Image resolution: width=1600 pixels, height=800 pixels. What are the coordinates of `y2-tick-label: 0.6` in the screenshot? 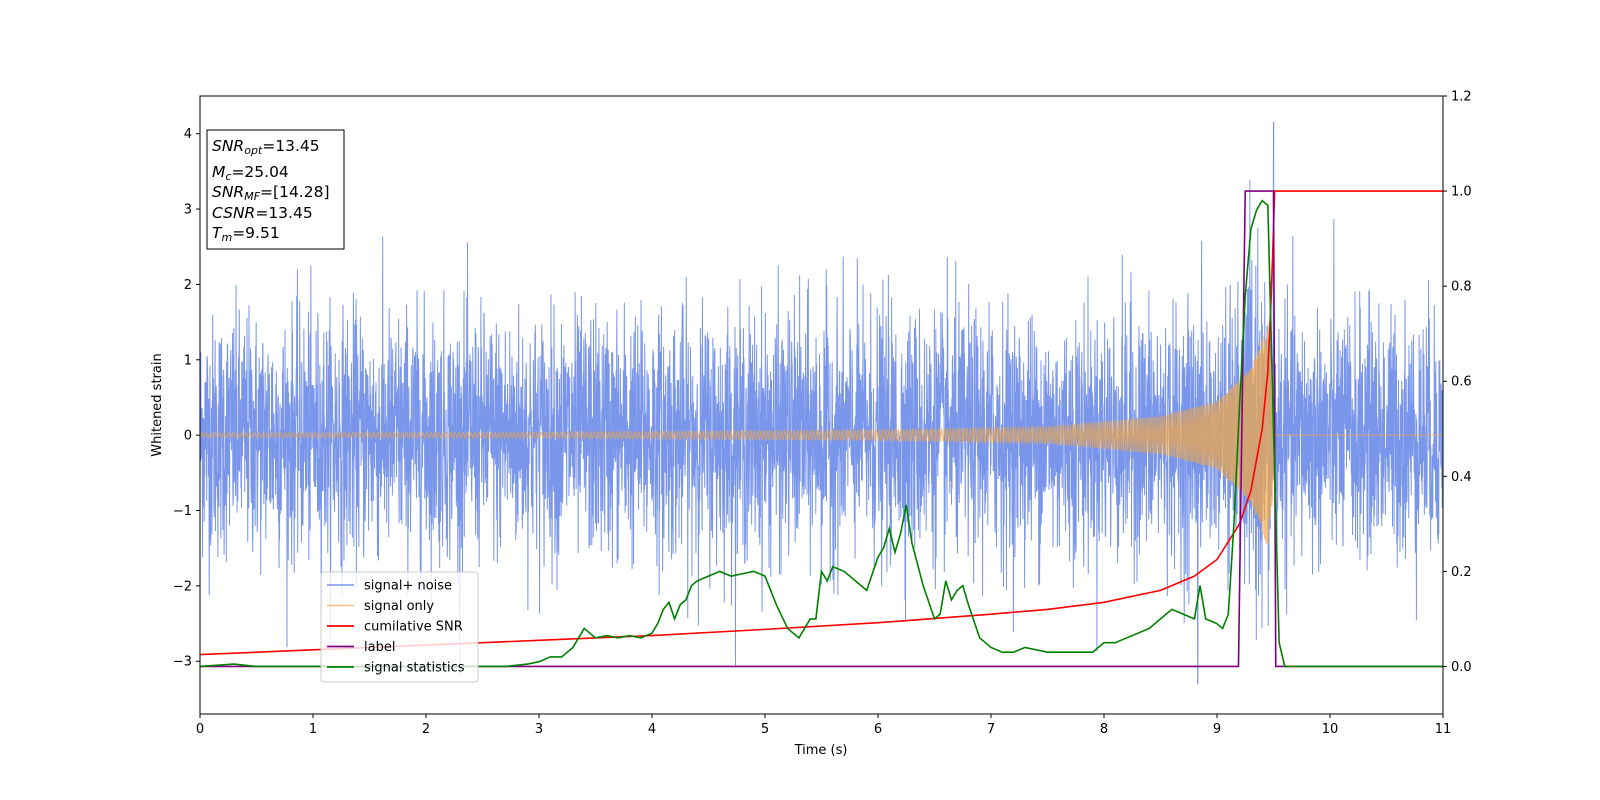 It's located at (1461, 382).